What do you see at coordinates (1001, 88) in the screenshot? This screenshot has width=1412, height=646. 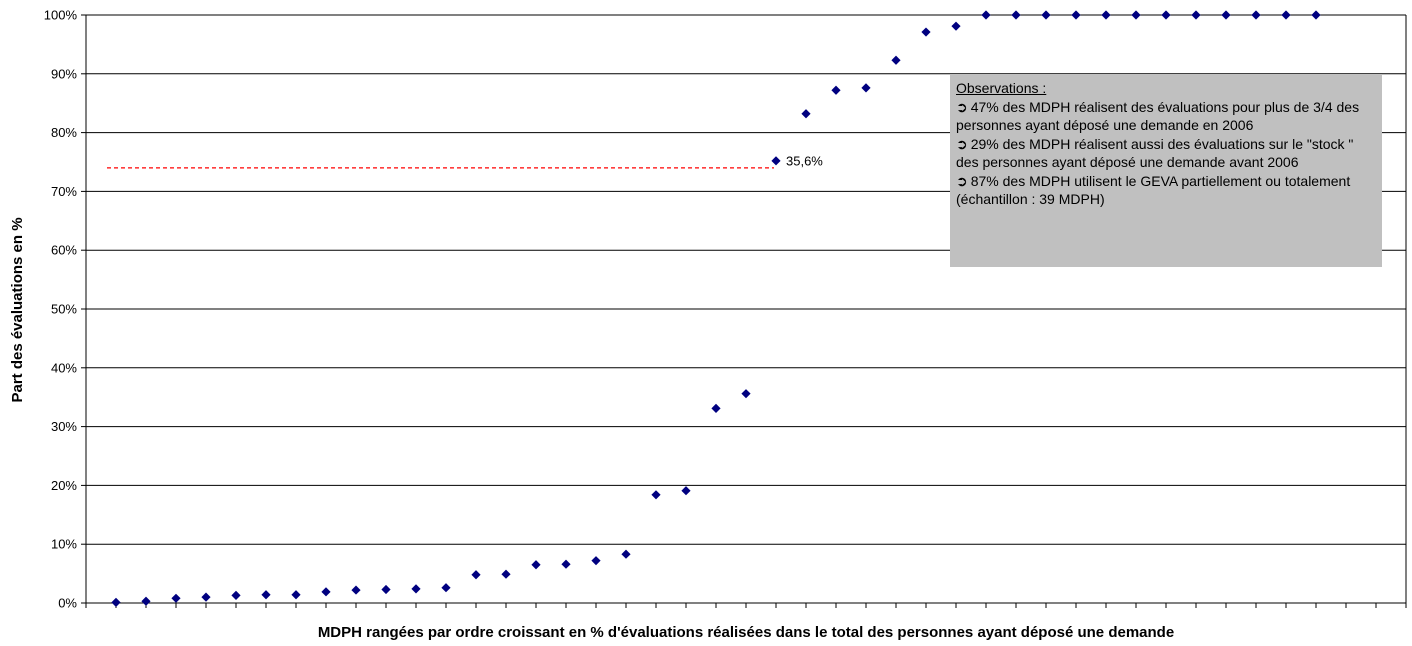 I see `observations-title: Observations :` at bounding box center [1001, 88].